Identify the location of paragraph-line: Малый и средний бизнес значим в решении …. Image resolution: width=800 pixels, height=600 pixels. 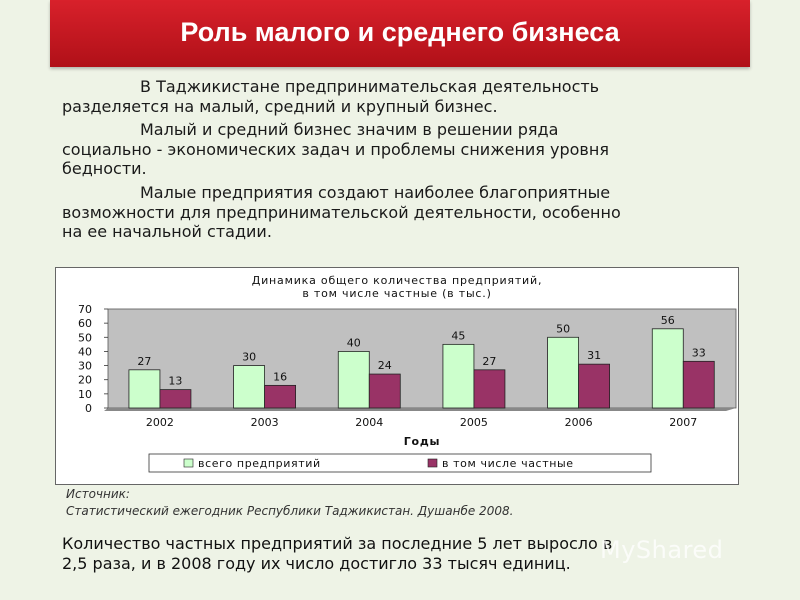
(349, 129).